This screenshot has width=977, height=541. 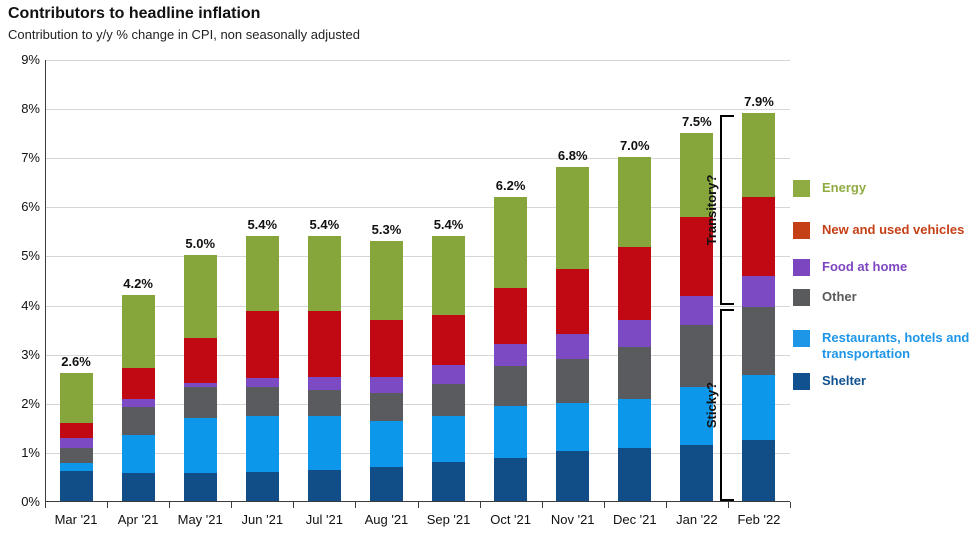 What do you see at coordinates (200, 244) in the screenshot?
I see `bar-total-label: 5.0%` at bounding box center [200, 244].